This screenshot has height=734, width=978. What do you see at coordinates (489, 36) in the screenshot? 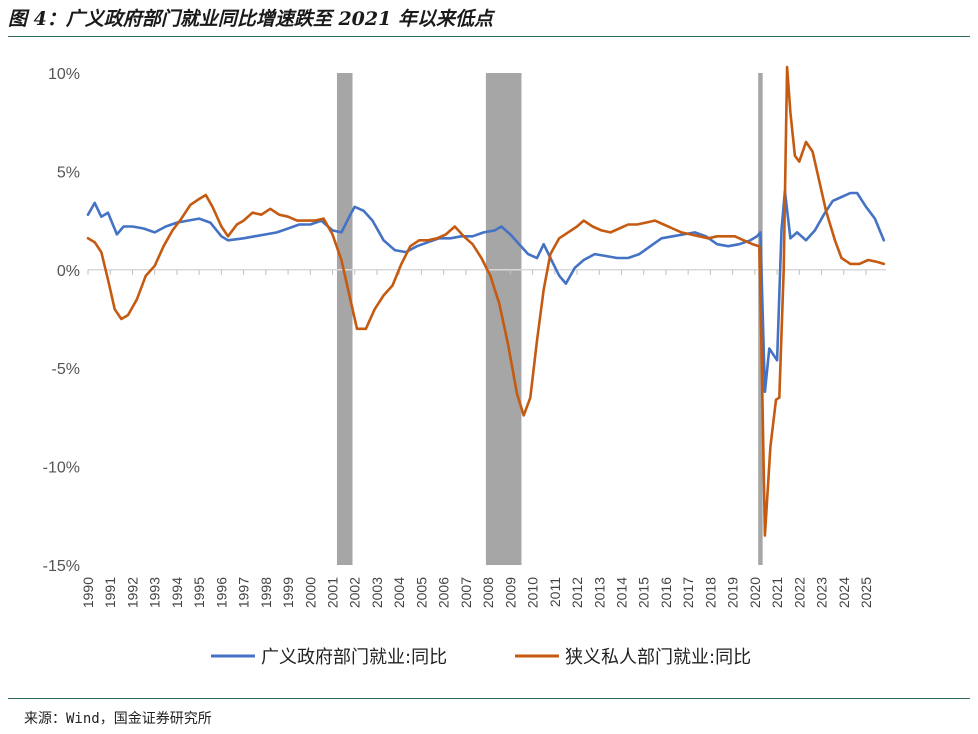
I see `title-divider` at bounding box center [489, 36].